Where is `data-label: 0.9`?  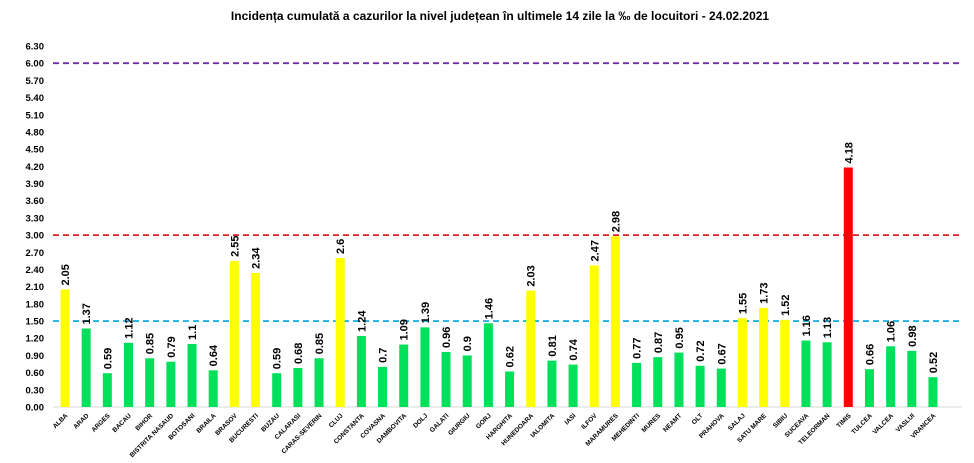
data-label: 0.9 is located at coordinates (468, 343).